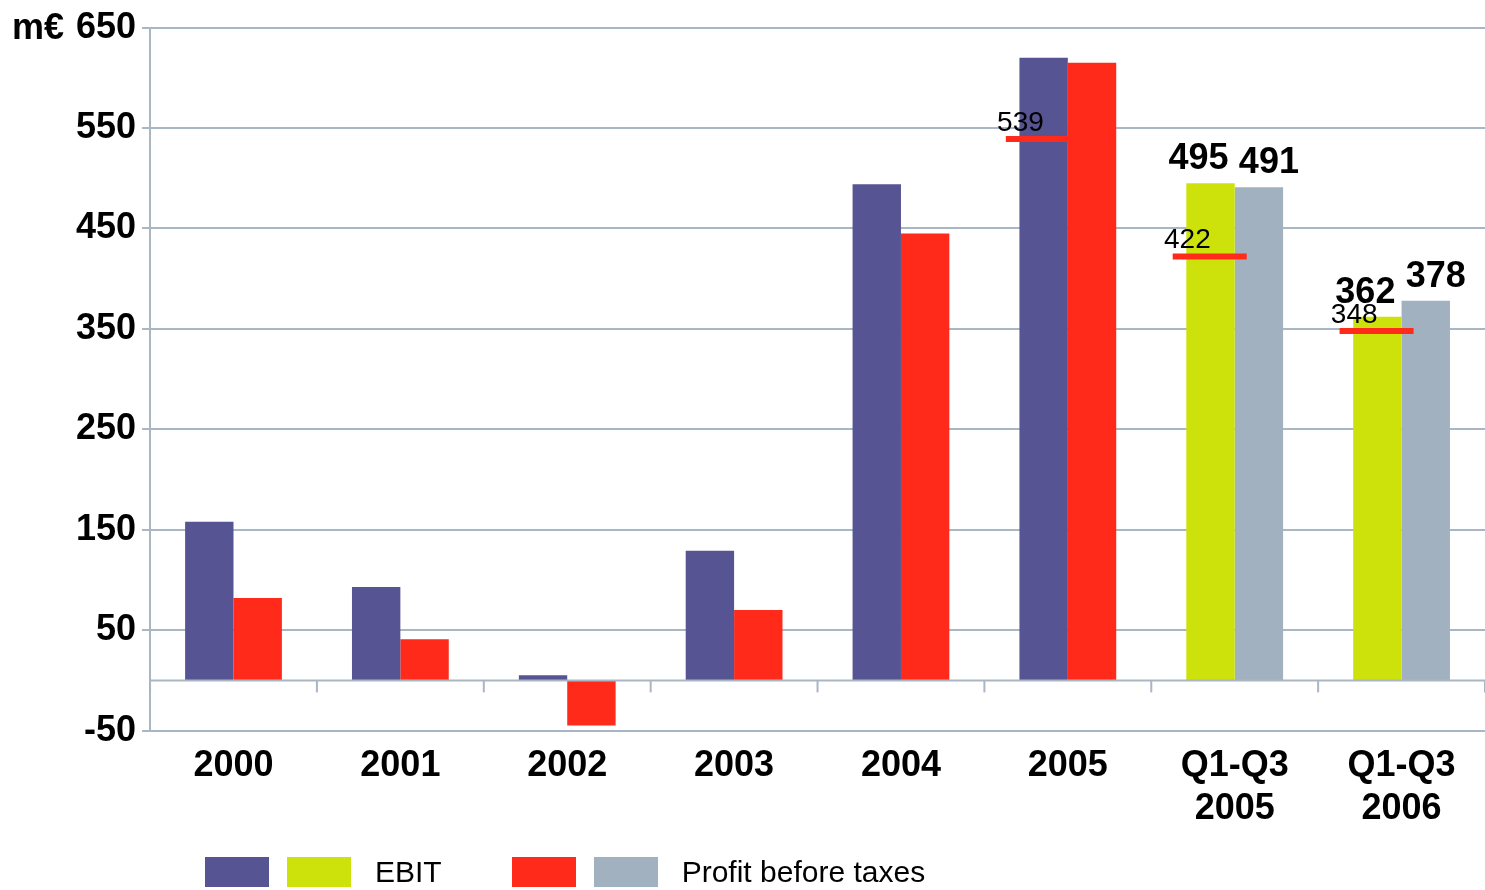  I want to click on y-axis-title: m€, so click(38, 27).